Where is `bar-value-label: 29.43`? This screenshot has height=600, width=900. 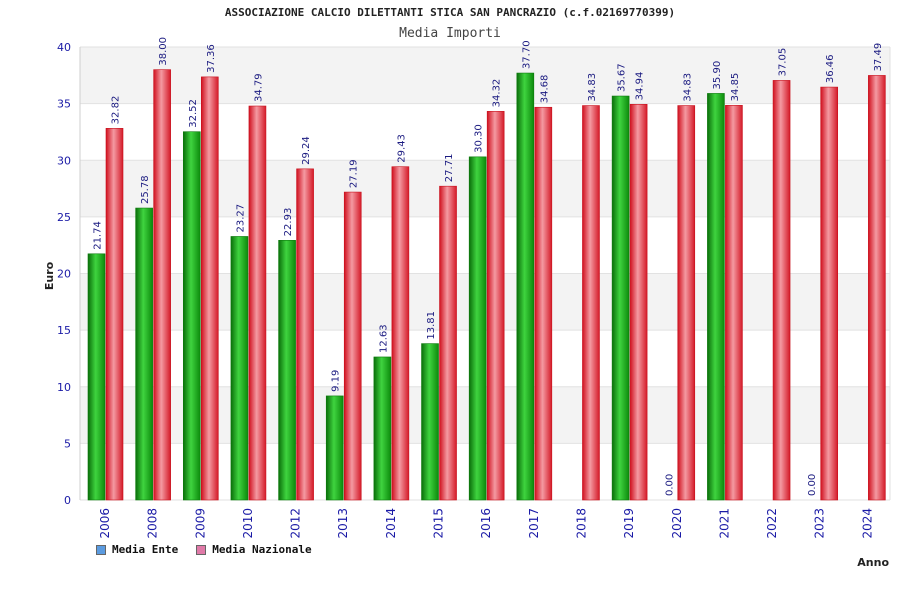
bar-value-label: 29.43 is located at coordinates (401, 148).